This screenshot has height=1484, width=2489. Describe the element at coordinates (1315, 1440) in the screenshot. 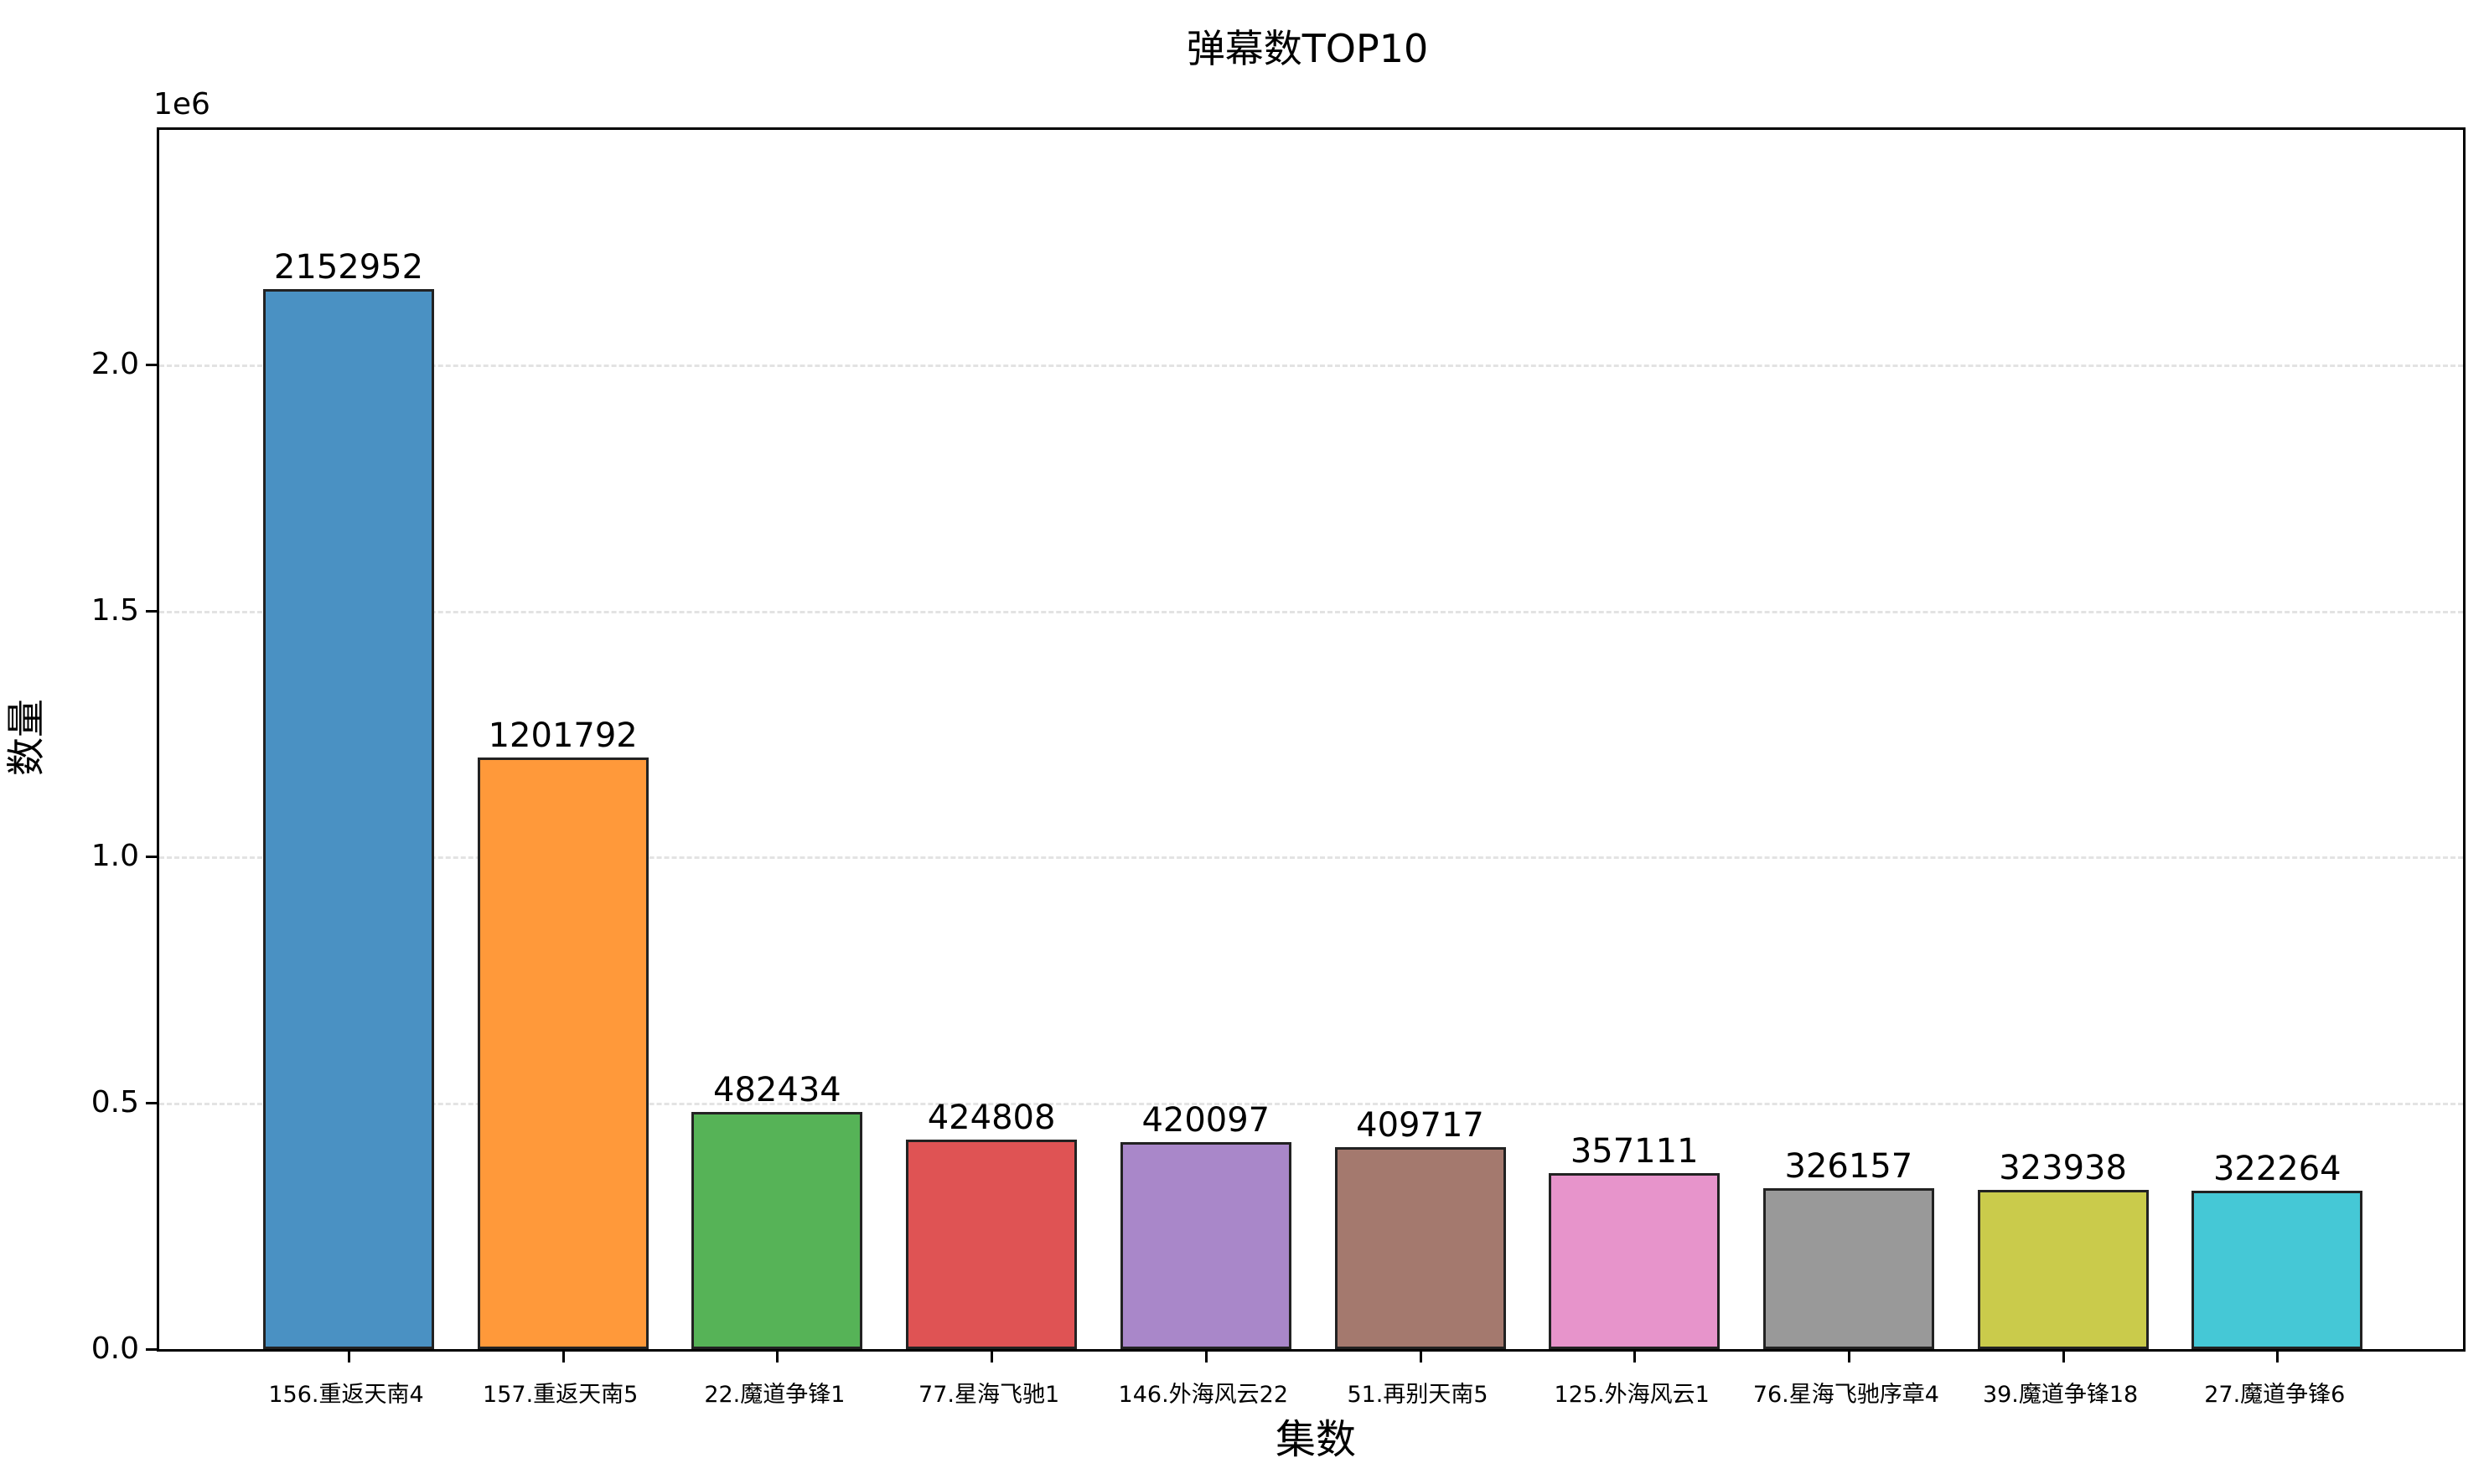

I see `x-axis-label: 集数` at that location.